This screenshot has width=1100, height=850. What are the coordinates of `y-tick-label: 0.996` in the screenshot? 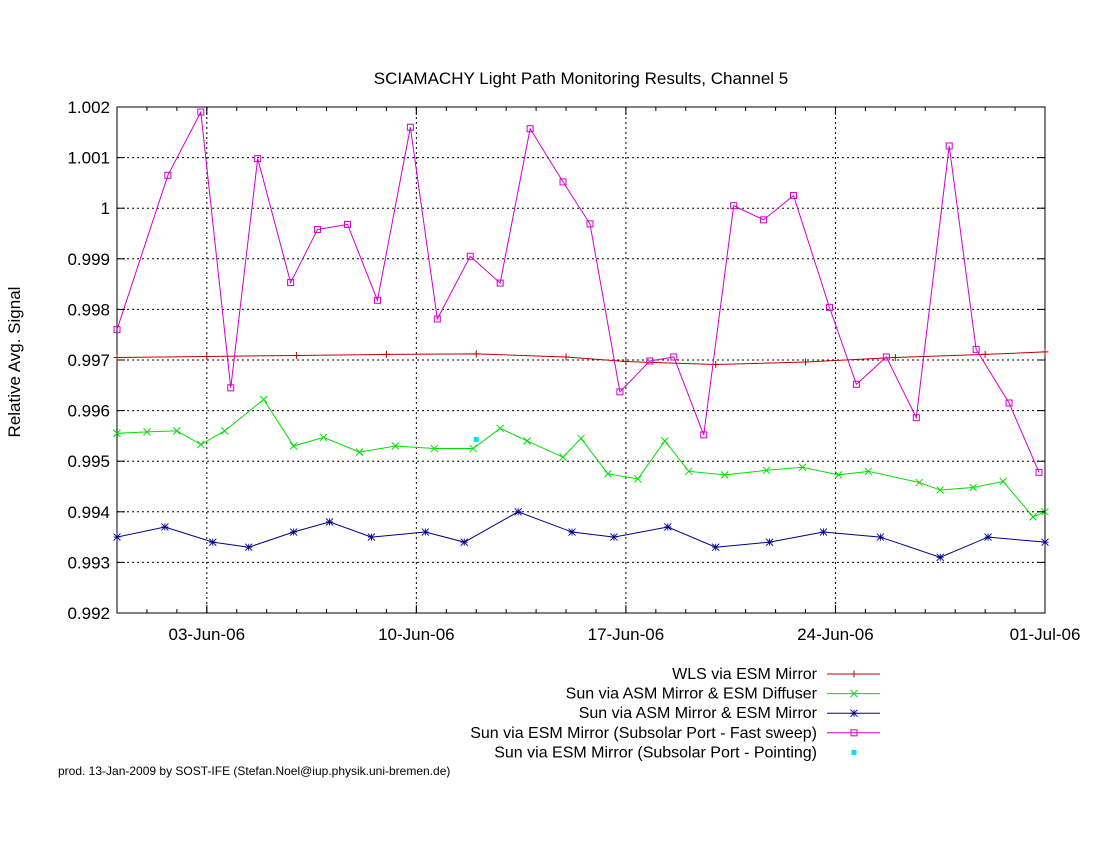 It's located at (88, 411).